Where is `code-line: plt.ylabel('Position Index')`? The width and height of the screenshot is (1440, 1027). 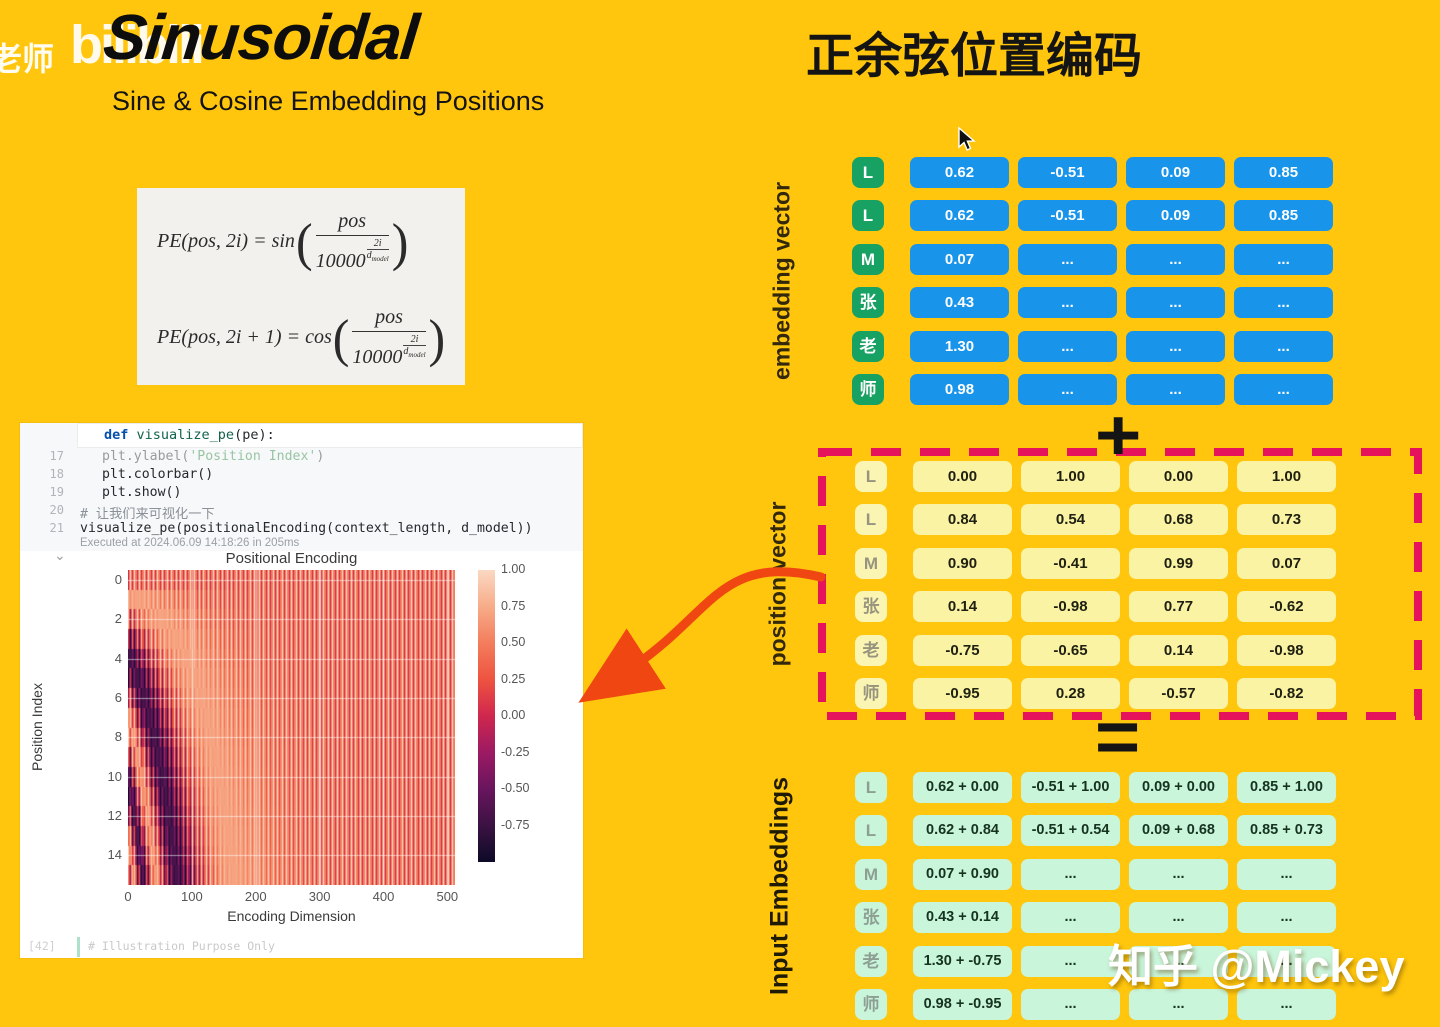 code-line: plt.ylabel('Position Index') is located at coordinates (213, 456).